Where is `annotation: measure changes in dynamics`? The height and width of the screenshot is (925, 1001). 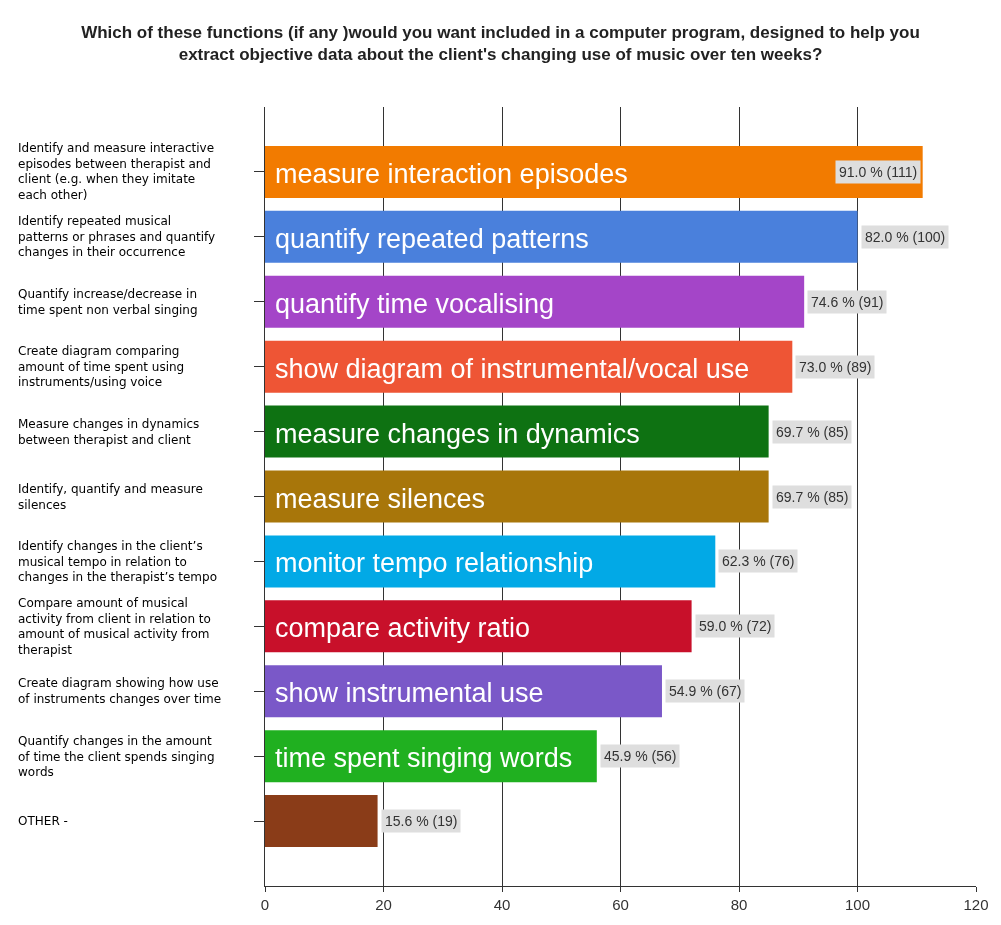 annotation: measure changes in dynamics is located at coordinates (457, 434).